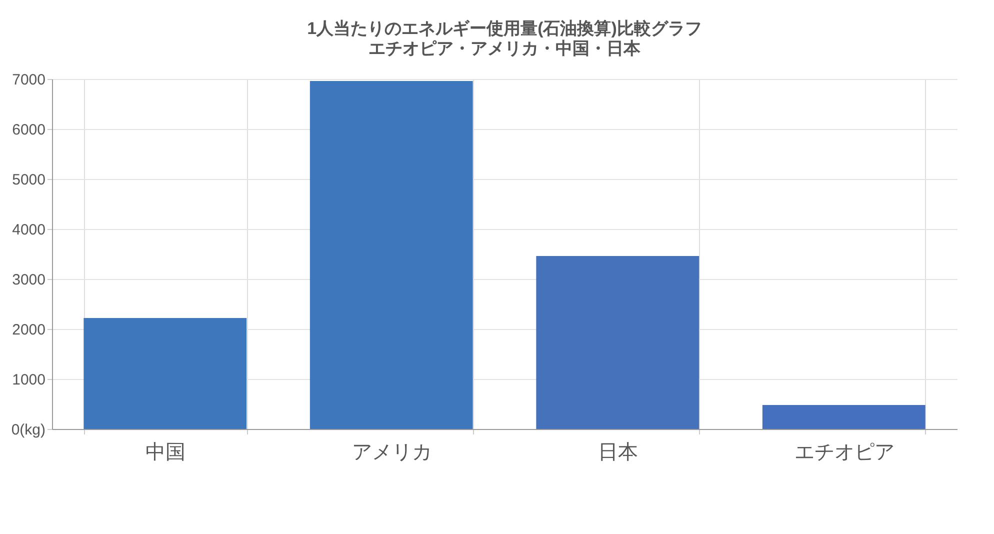  I want to click on chart-title: 1人当たりのエネルギー使用量(石油換算)比較グラフ, so click(504, 28).